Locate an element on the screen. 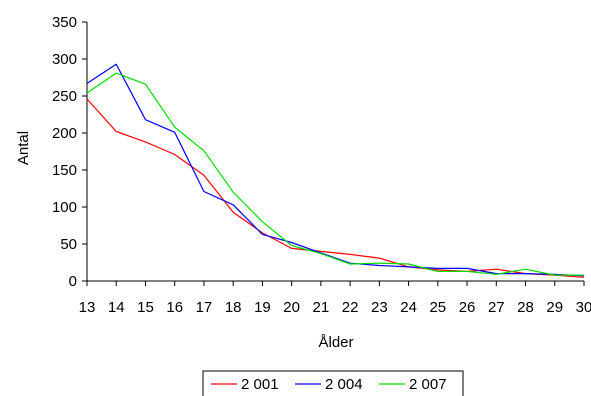 The image size is (591, 396). legend: 2 001 2 004 2 007 is located at coordinates (333, 383).